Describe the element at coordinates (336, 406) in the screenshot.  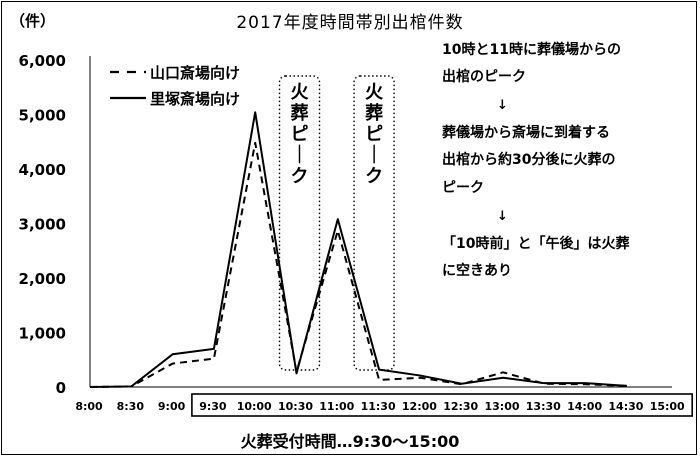
I see `x-tick-label: 11:00` at that location.